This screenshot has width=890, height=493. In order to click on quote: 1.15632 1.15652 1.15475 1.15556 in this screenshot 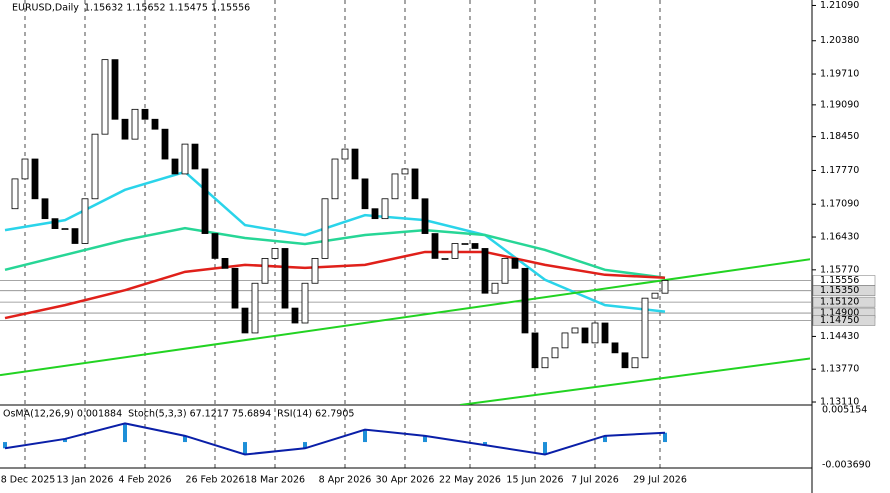, I will do `click(167, 8)`.